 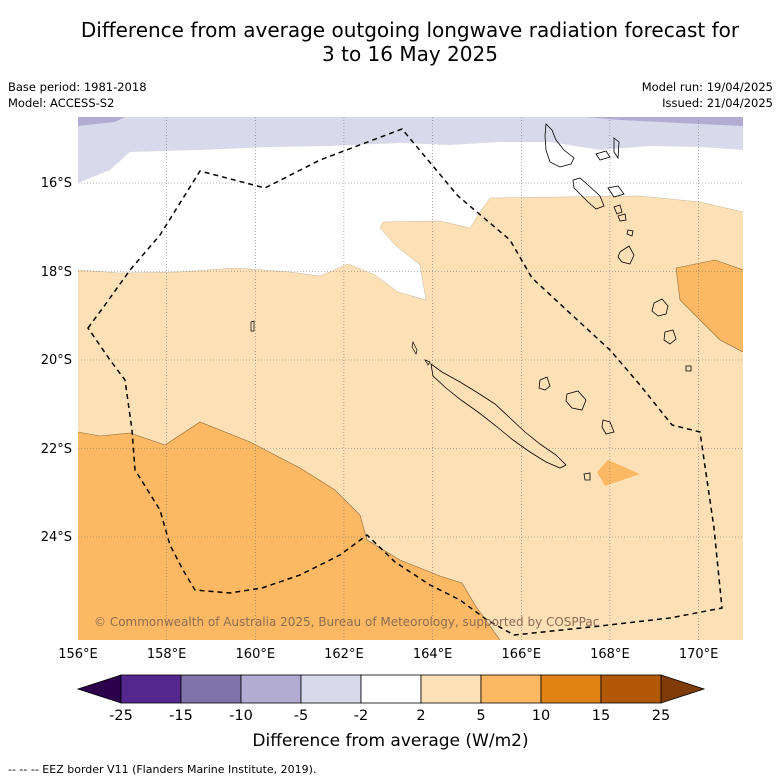 What do you see at coordinates (256, 654) in the screenshot?
I see `lon-label: 160°E` at bounding box center [256, 654].